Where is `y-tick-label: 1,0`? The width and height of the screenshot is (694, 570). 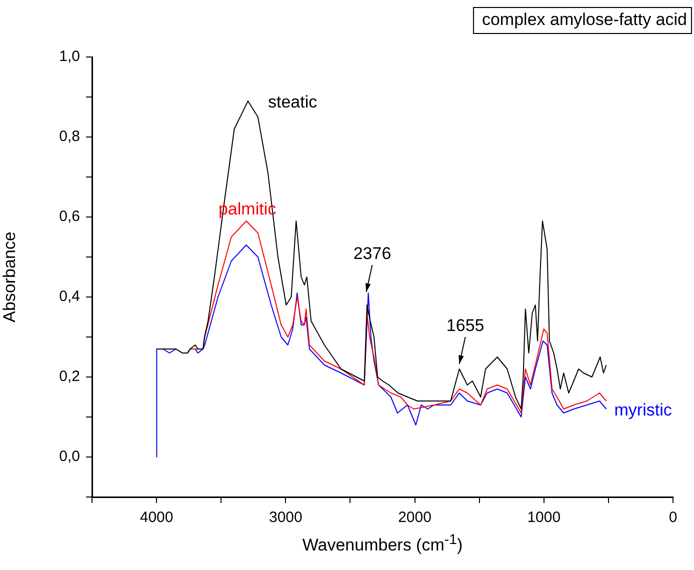
y-tick-label: 1,0 is located at coordinates (69, 57).